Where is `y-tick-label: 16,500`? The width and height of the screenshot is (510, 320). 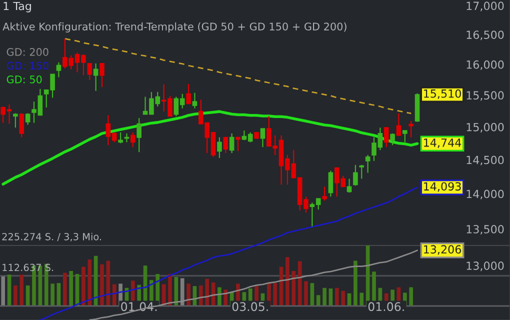 y-tick-label: 16,500 is located at coordinates (485, 35).